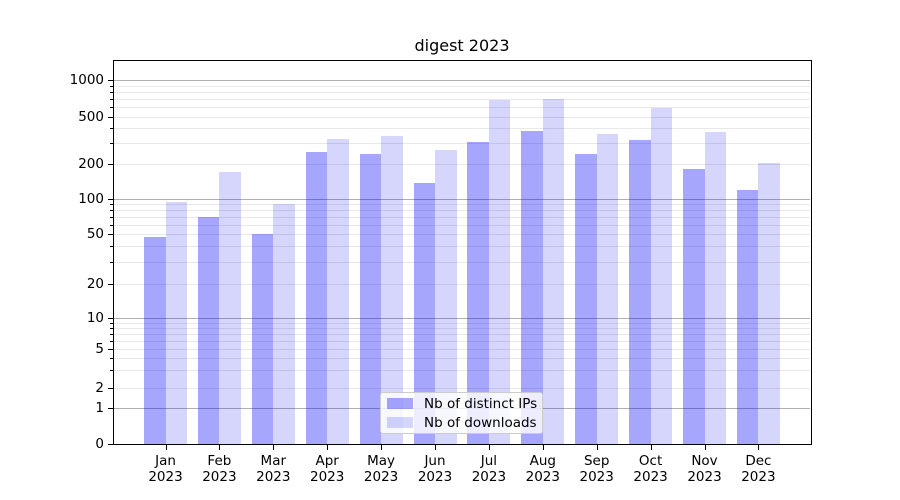  Describe the element at coordinates (435, 469) in the screenshot. I see `x-tick-label: Jun 2023` at that location.